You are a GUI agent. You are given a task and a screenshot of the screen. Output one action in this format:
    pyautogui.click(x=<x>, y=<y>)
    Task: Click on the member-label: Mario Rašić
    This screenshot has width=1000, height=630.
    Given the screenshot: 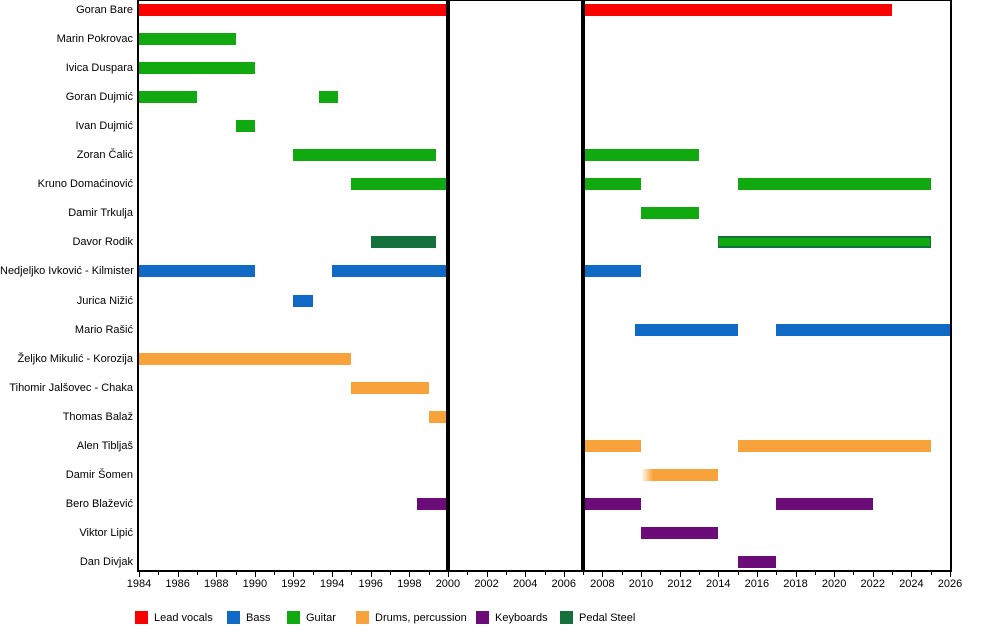 What is the action you would take?
    pyautogui.click(x=103, y=329)
    